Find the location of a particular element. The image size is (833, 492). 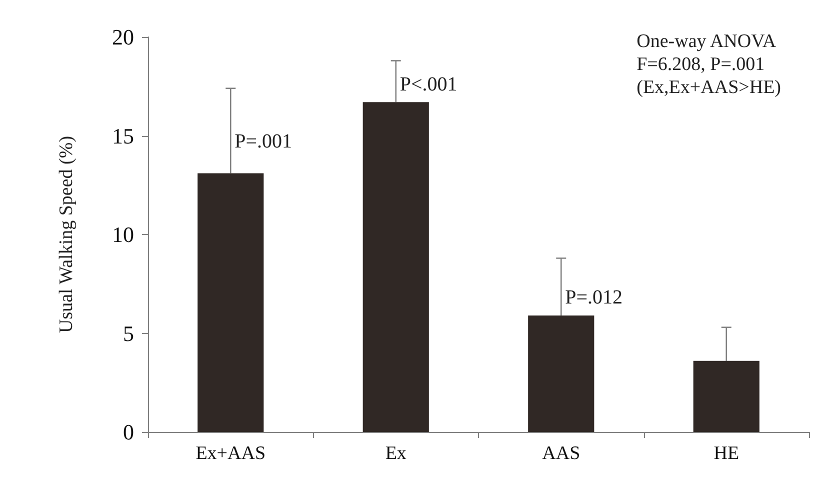

annotation: P=.012 is located at coordinates (594, 297).